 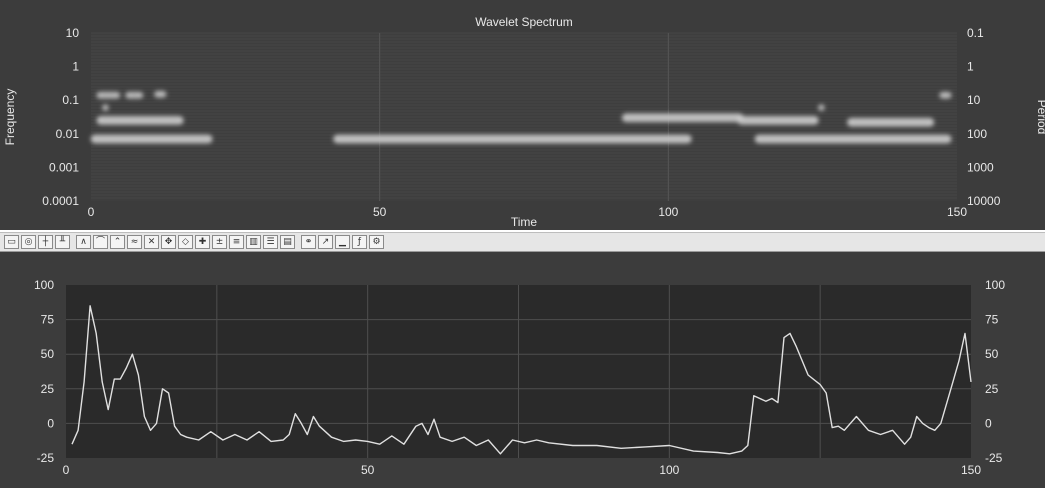 What do you see at coordinates (10, 117) in the screenshot?
I see `spectrum-y-axis-label: Frequency` at bounding box center [10, 117].